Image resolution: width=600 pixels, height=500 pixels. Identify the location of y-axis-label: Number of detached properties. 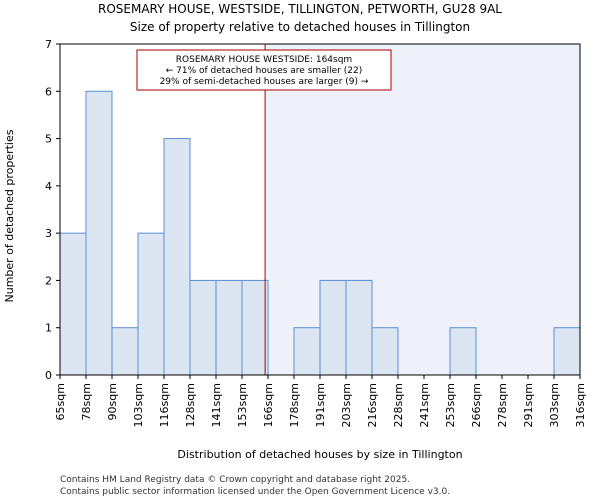
(9, 215).